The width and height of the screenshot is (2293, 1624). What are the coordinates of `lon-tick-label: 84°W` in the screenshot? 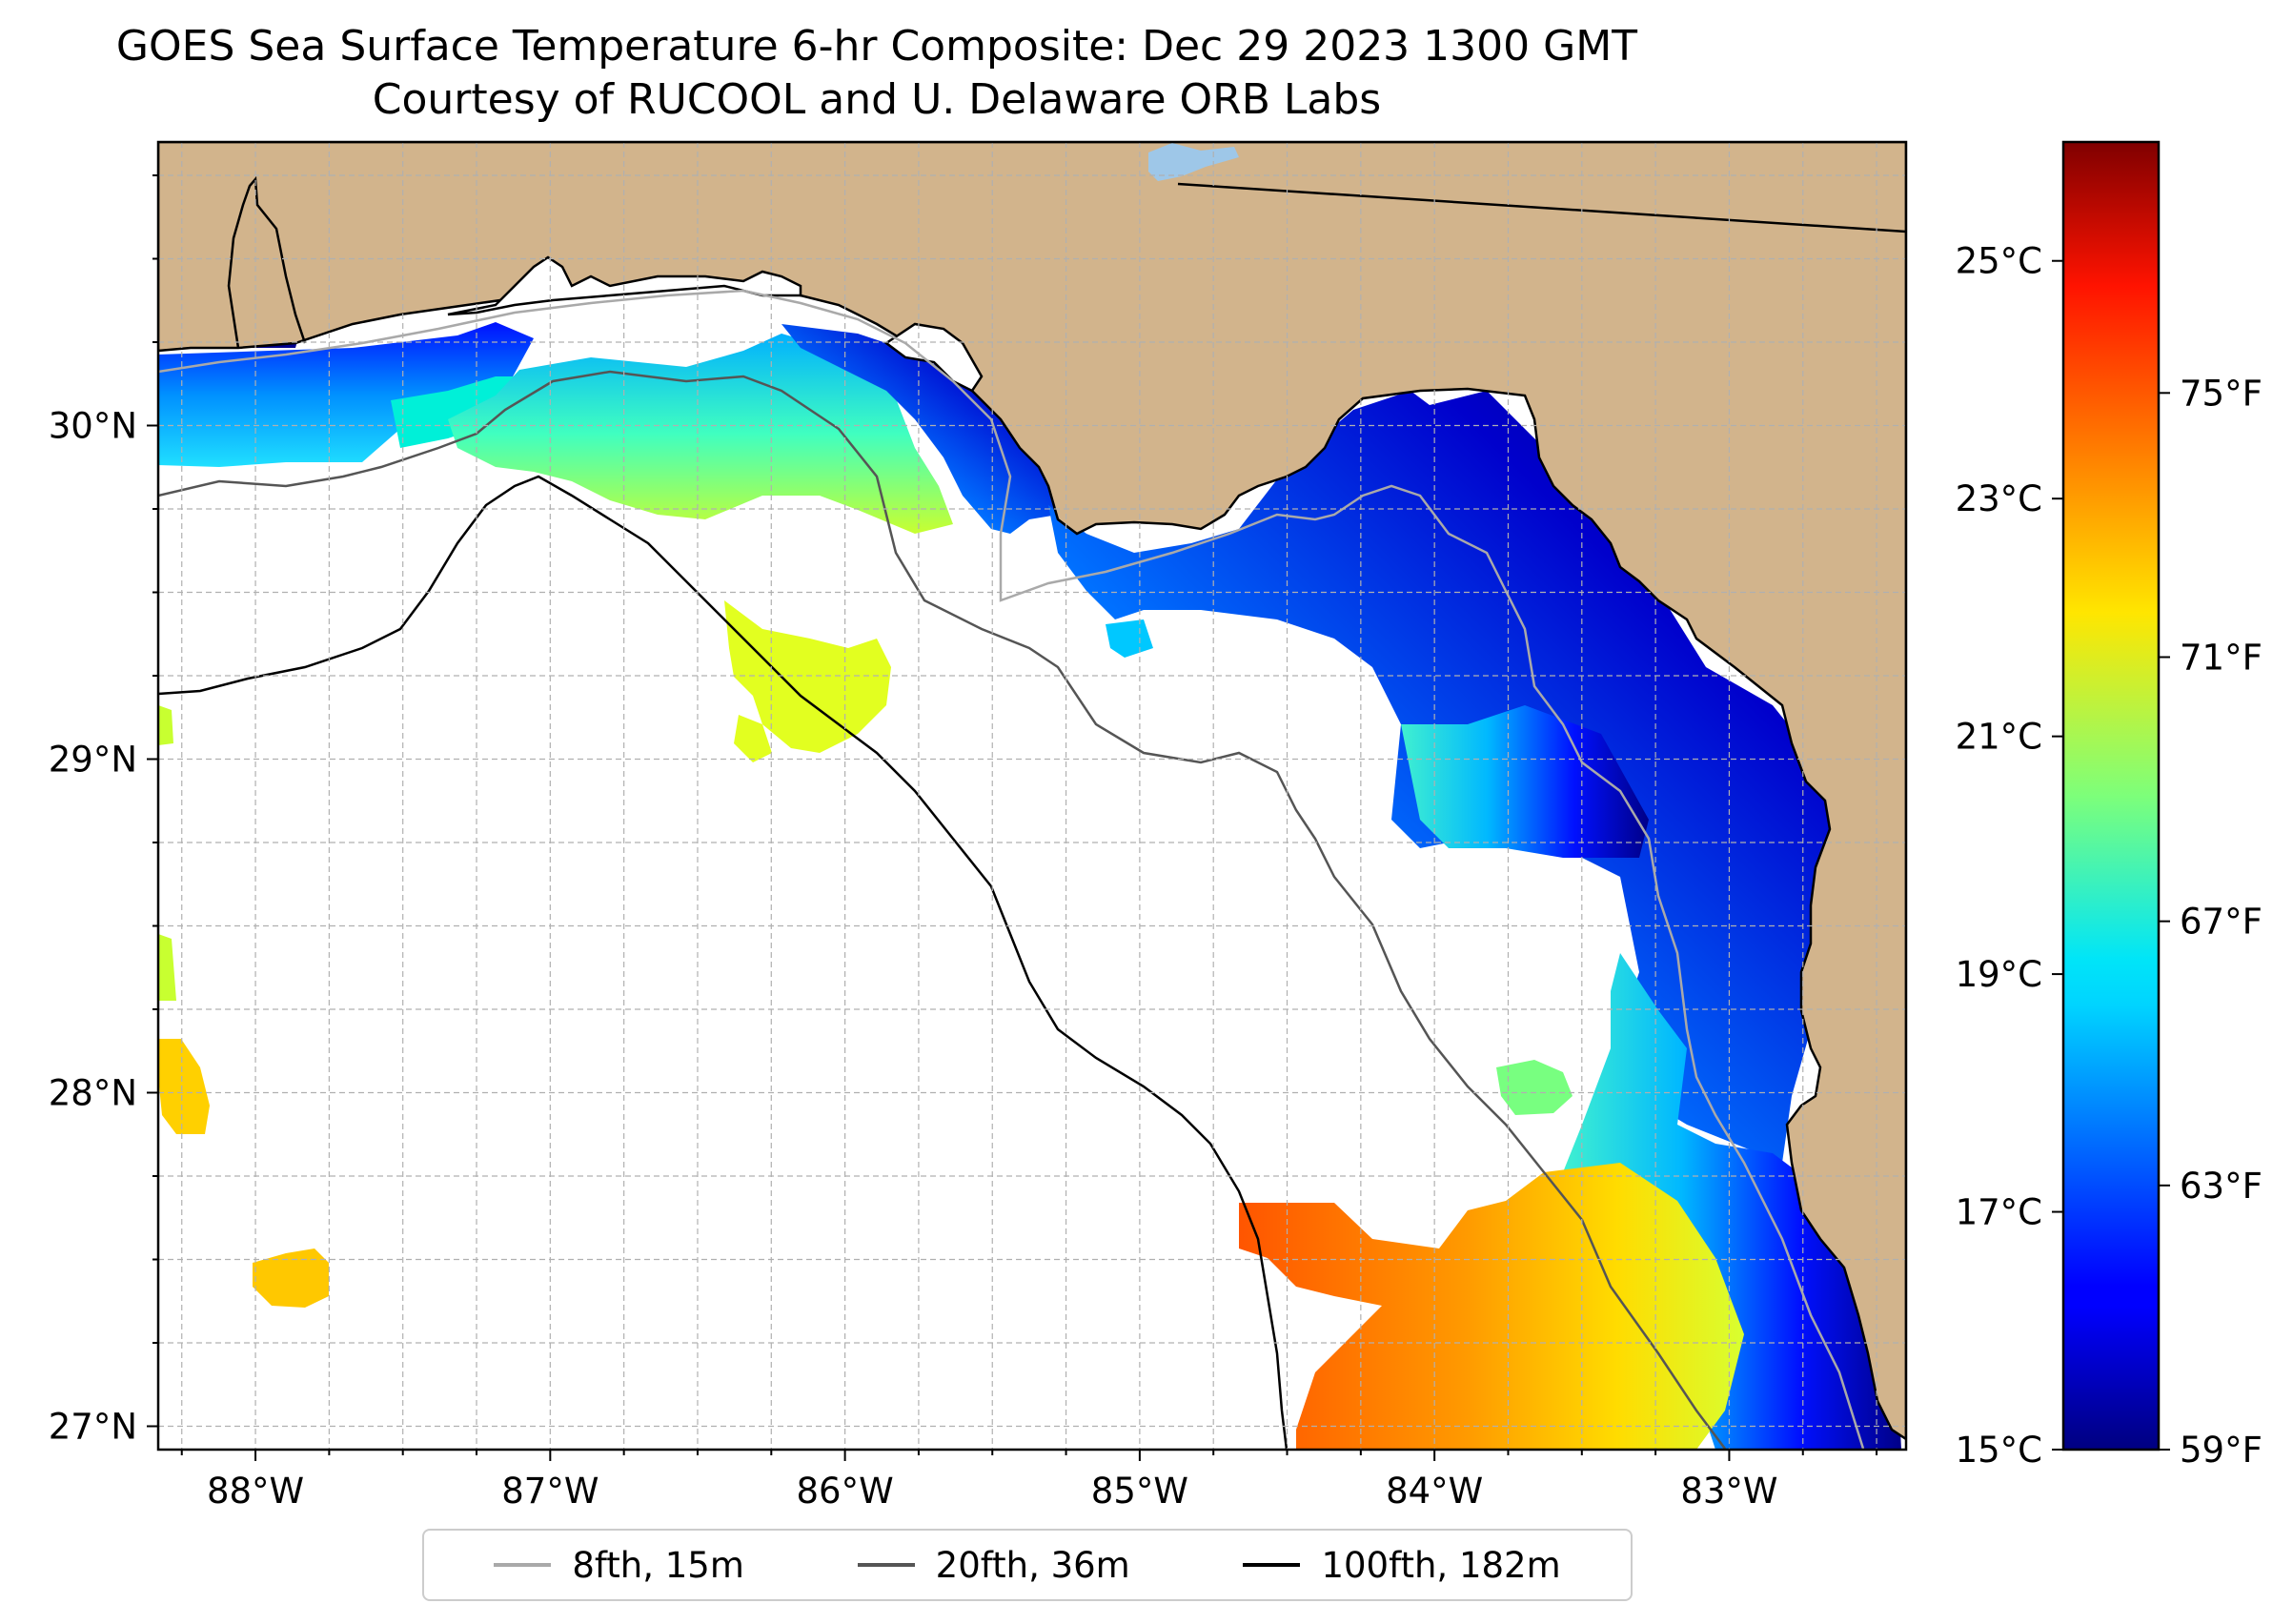 It's located at (1435, 1491).